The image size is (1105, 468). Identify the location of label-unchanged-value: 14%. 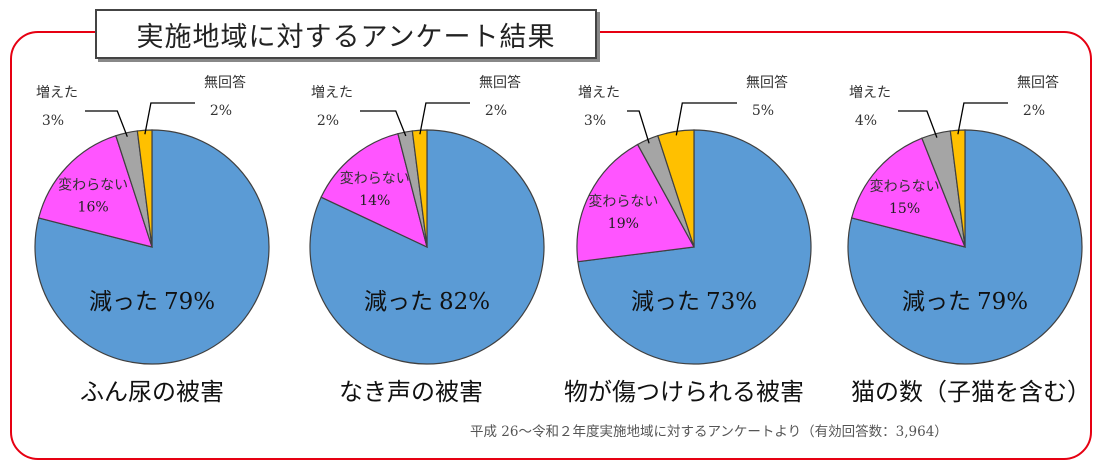
(374, 201).